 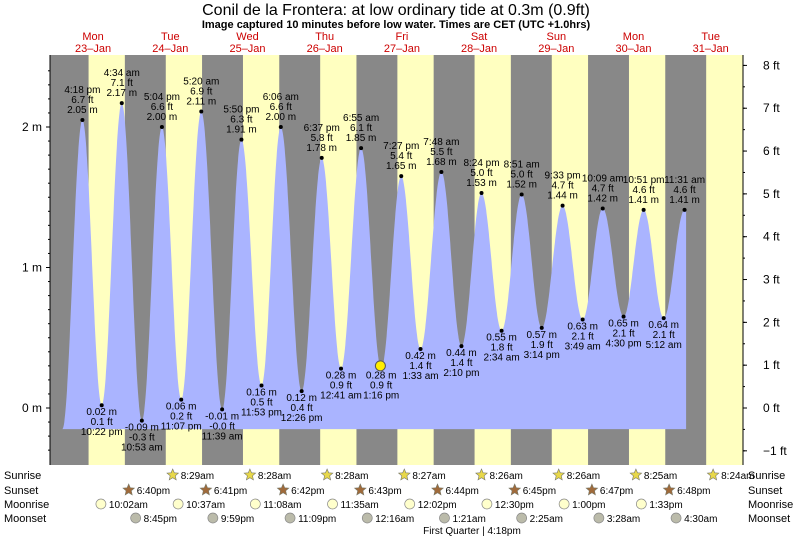 What do you see at coordinates (101, 412) in the screenshot?
I see `low-label: 0.02 m` at bounding box center [101, 412].